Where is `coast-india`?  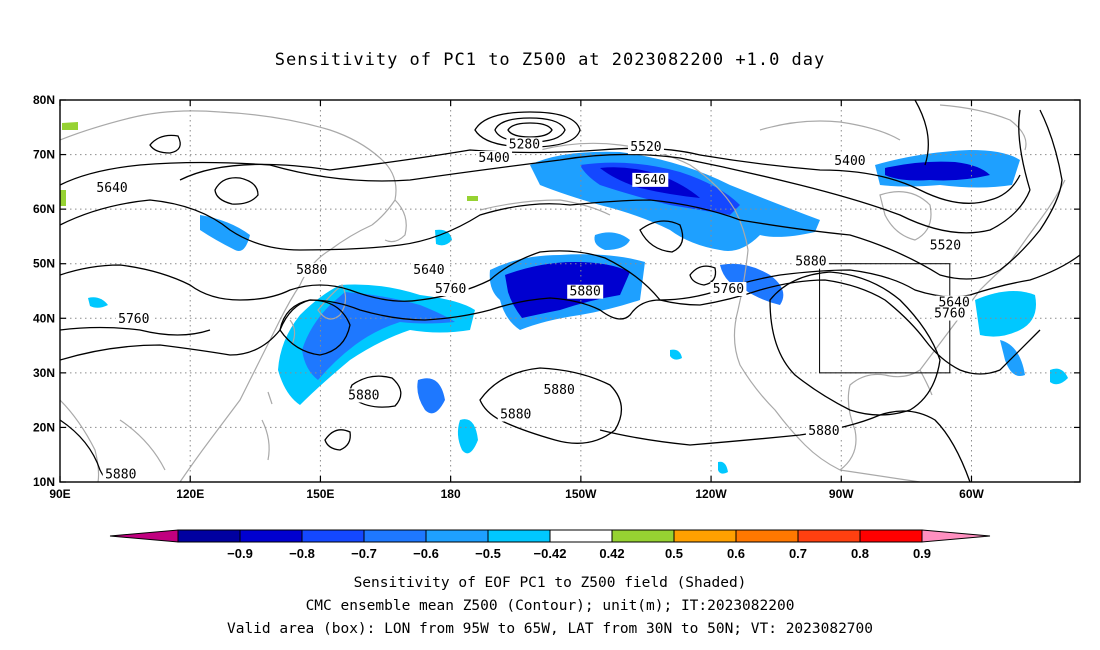
coast-india is located at coordinates (80, 440).